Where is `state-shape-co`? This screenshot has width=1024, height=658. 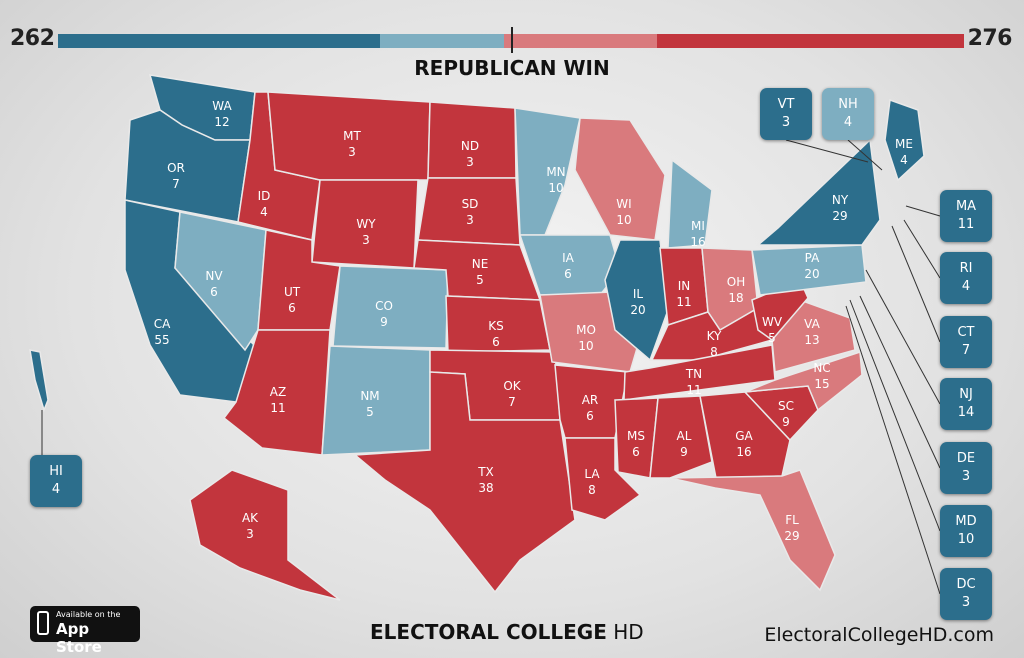 state-shape-co is located at coordinates (390, 307).